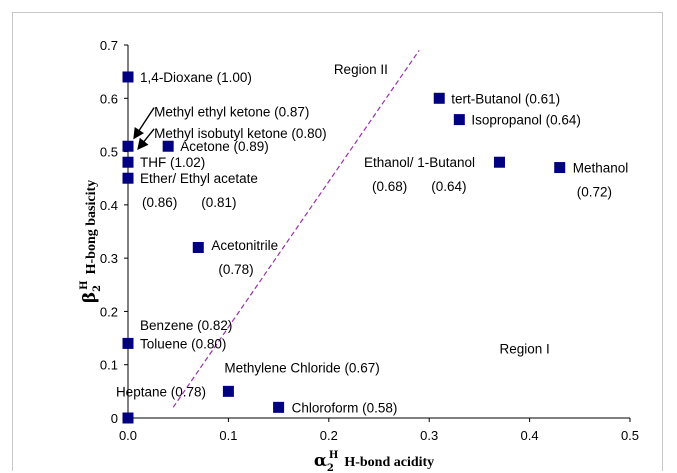 The height and width of the screenshot is (473, 677). Describe the element at coordinates (505, 98) in the screenshot. I see `point-annotation: tert-Butanol (0.61)` at that location.